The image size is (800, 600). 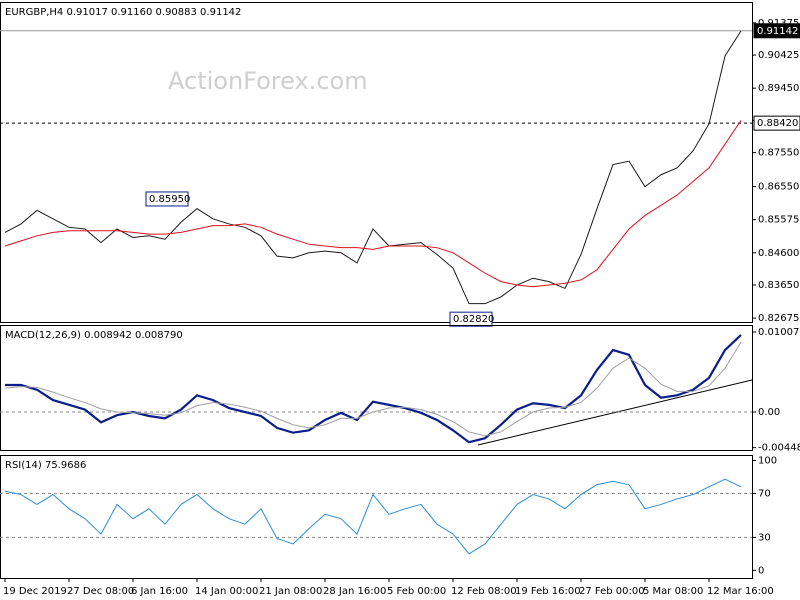 What do you see at coordinates (100, 591) in the screenshot?
I see `x-tick-label: 27 Dec 08:00` at bounding box center [100, 591].